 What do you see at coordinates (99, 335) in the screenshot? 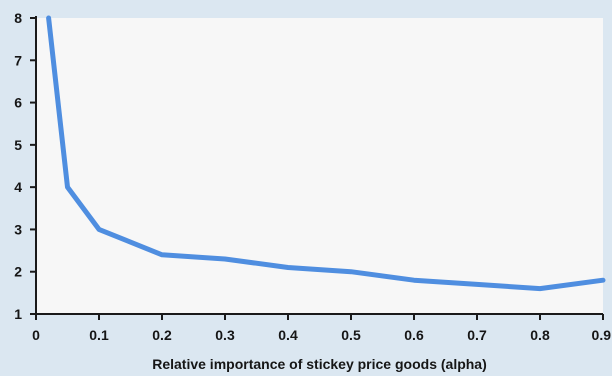
I see `x-tick-label: 0.1` at bounding box center [99, 335].